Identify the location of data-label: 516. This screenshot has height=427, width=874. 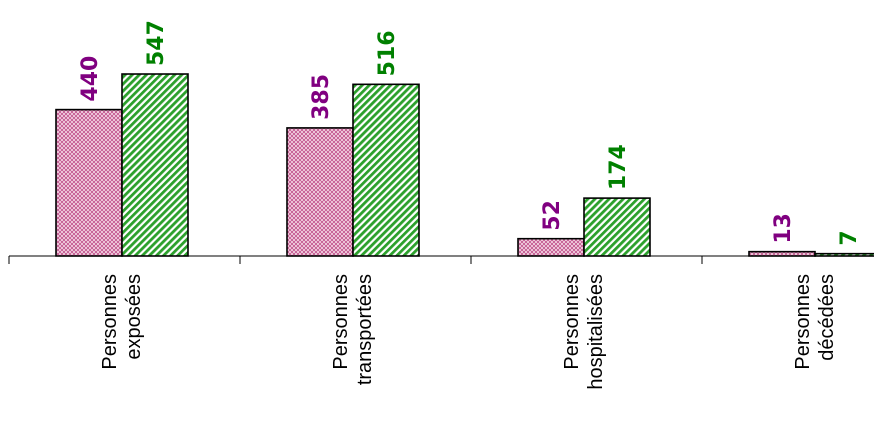
(387, 53).